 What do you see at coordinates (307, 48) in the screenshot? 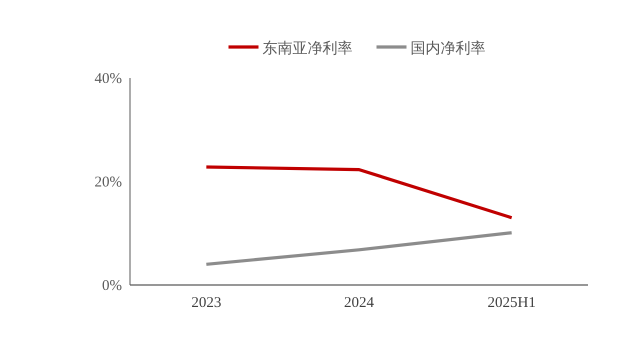
I see `legend-label: 东南亚净利率` at bounding box center [307, 48].